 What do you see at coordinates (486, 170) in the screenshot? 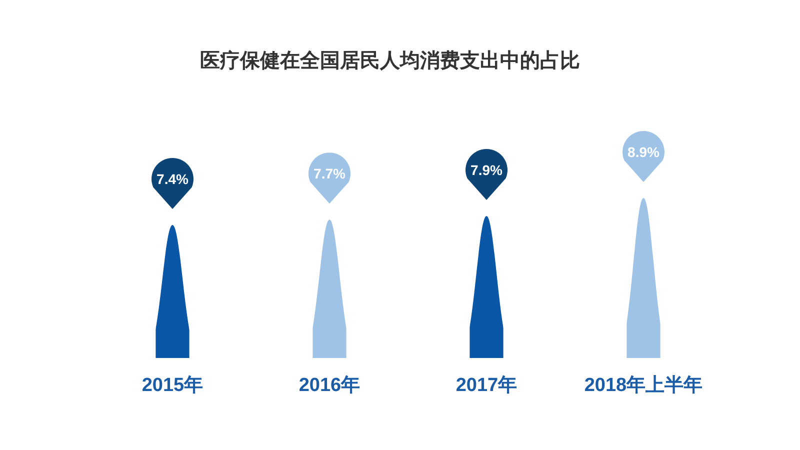
I see `value-label: 7.9%` at bounding box center [486, 170].